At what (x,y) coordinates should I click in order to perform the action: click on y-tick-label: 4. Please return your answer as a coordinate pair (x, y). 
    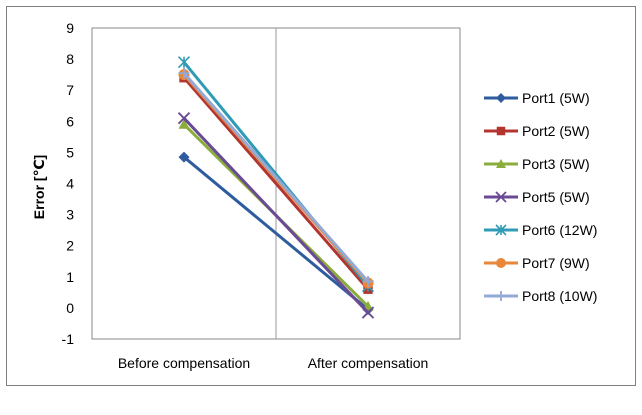
    Looking at the image, I should click on (70, 184).